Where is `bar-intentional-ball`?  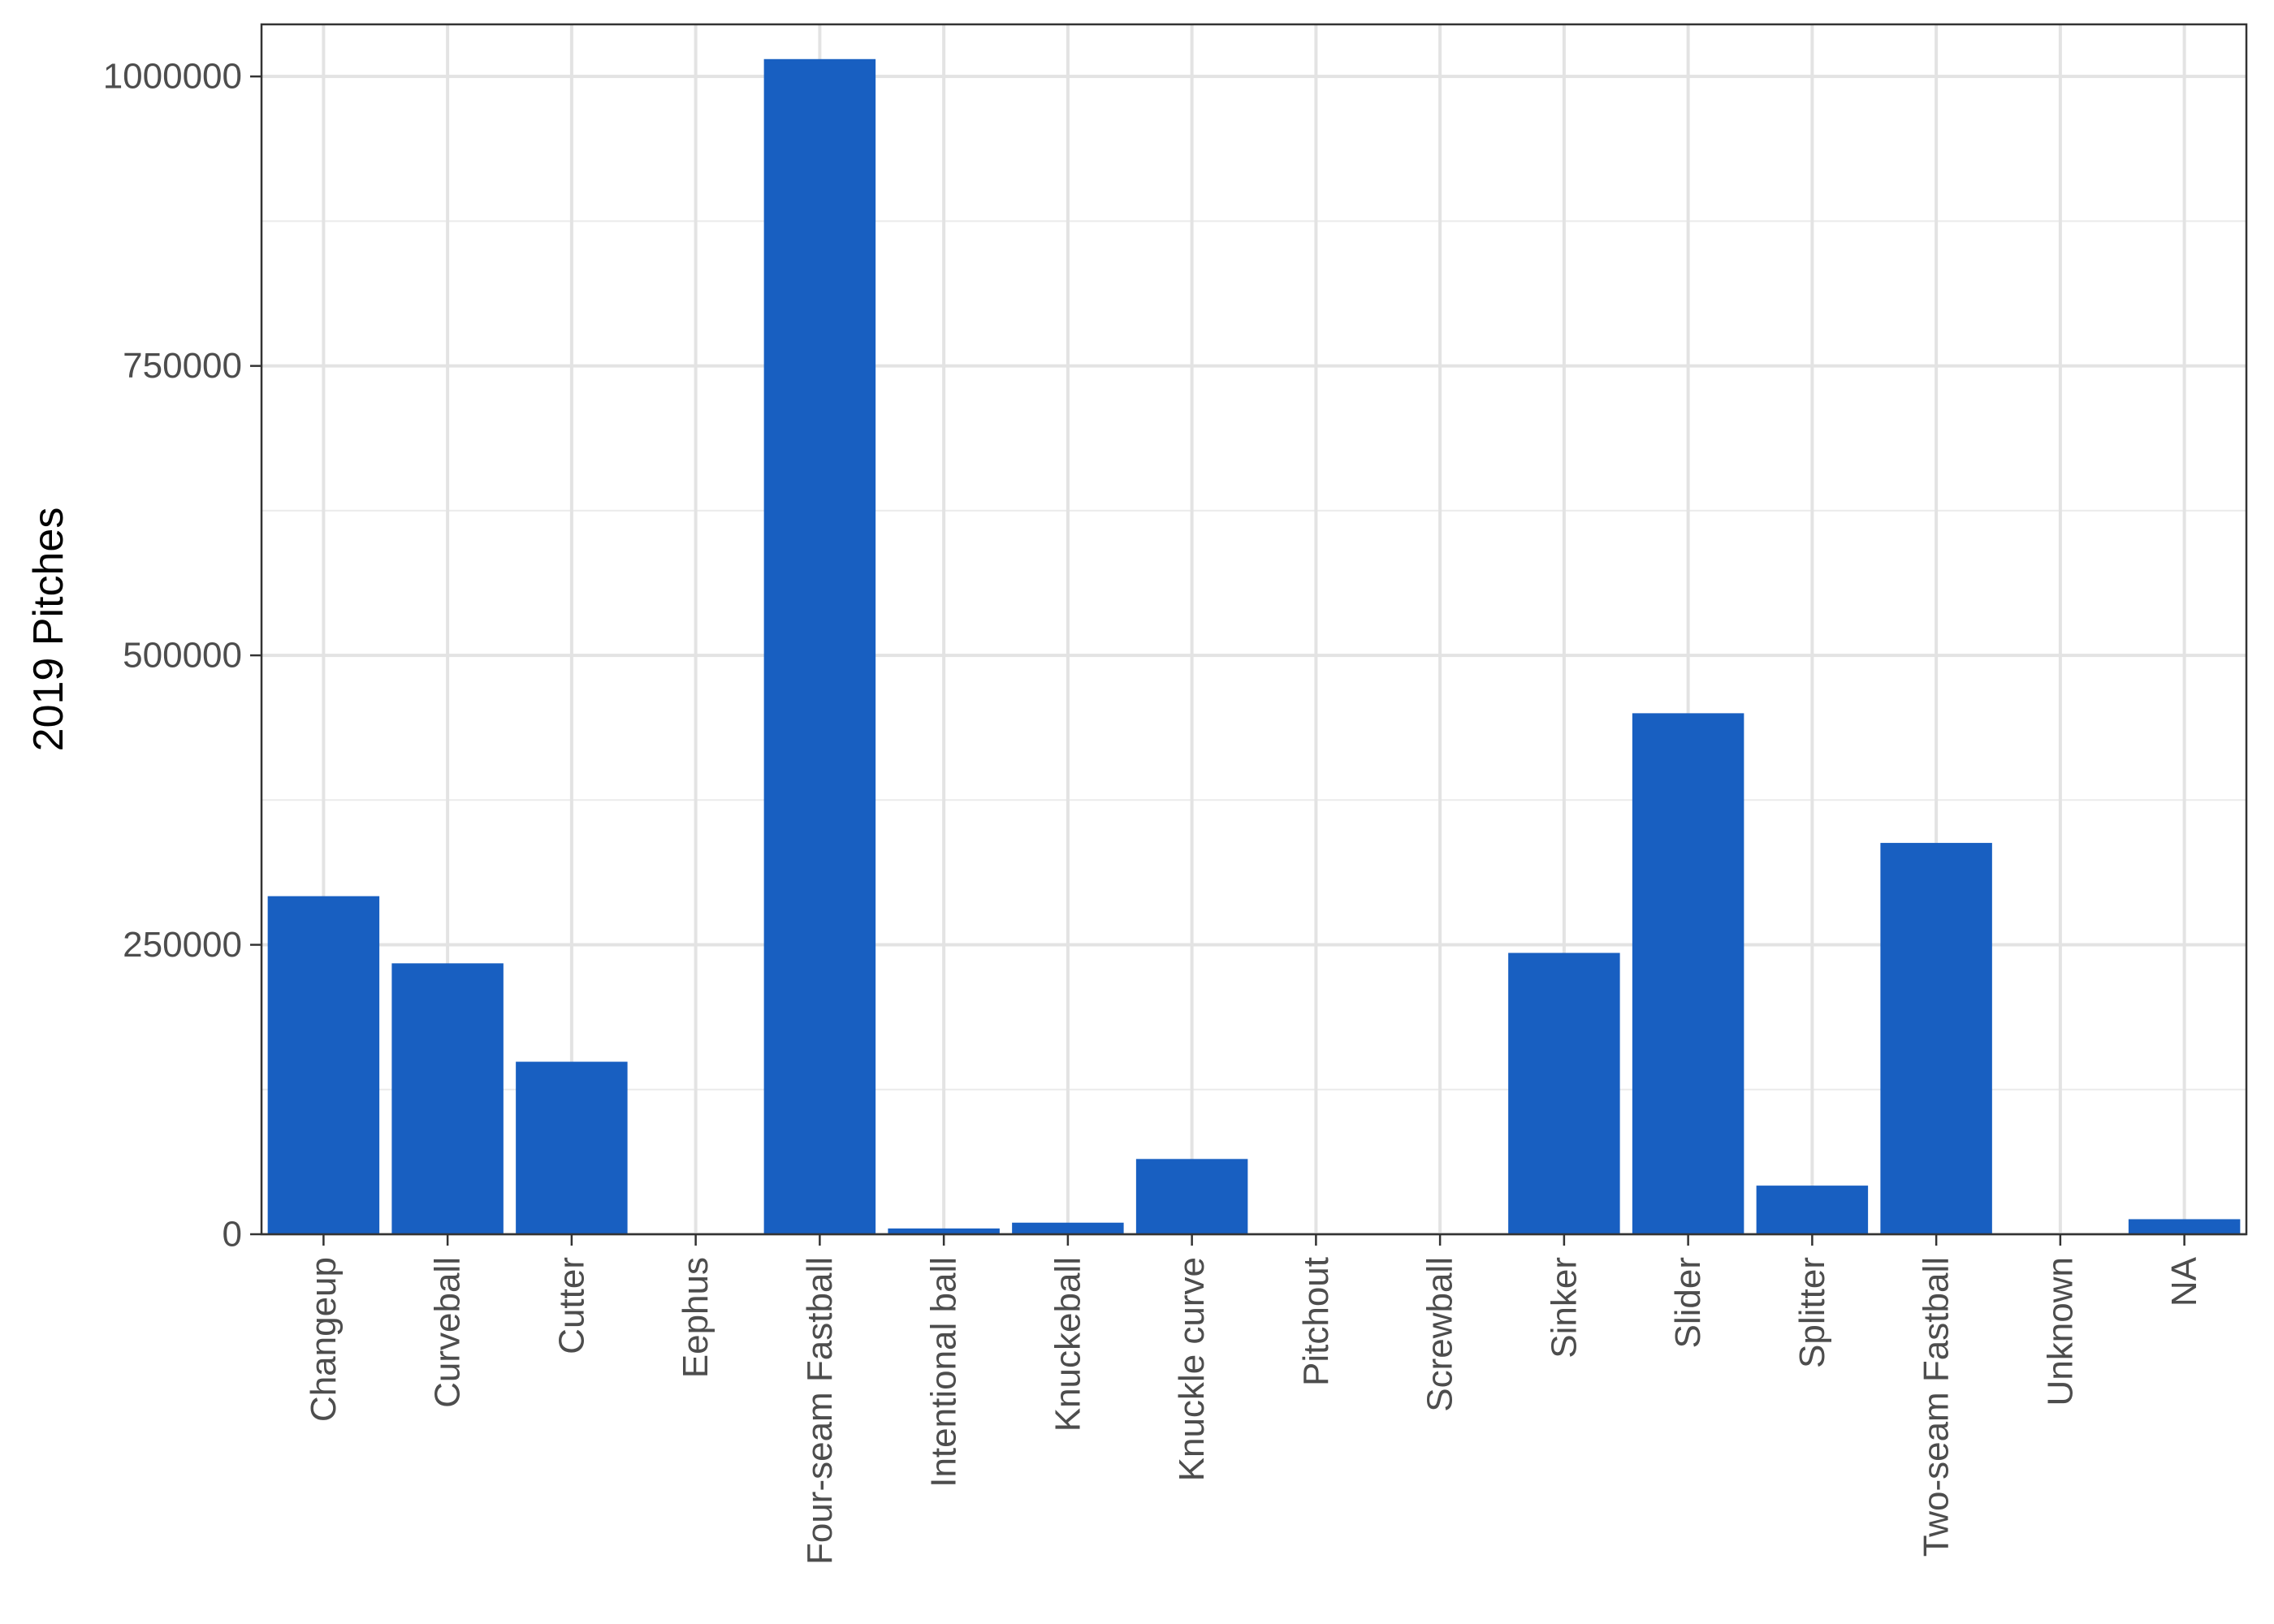 bar-intentional-ball is located at coordinates (944, 1231).